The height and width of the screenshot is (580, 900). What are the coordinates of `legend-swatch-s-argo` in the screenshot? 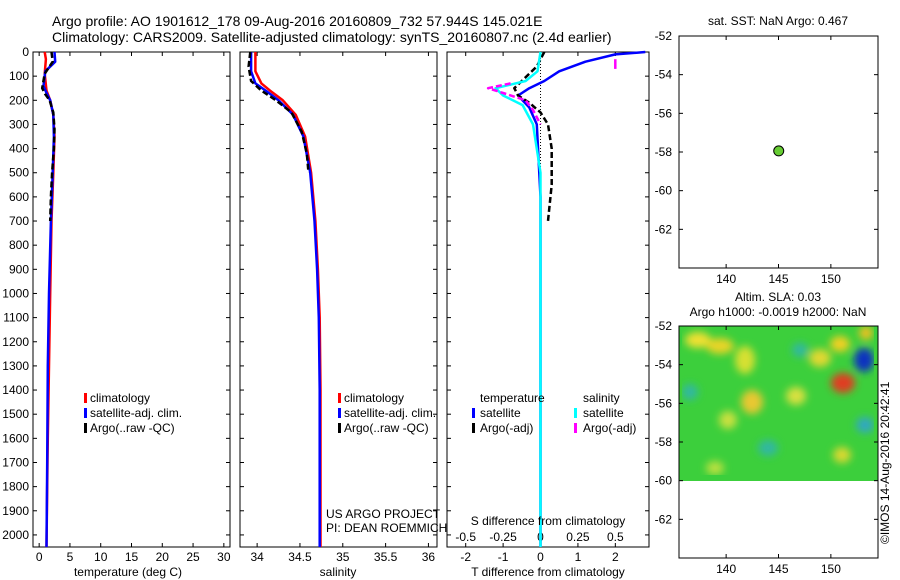 It's located at (575, 428).